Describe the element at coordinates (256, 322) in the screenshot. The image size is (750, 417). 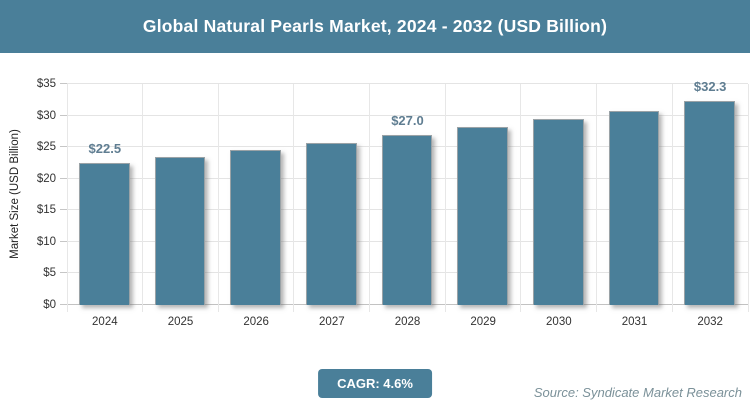
I see `x-tick-label: 2026` at that location.